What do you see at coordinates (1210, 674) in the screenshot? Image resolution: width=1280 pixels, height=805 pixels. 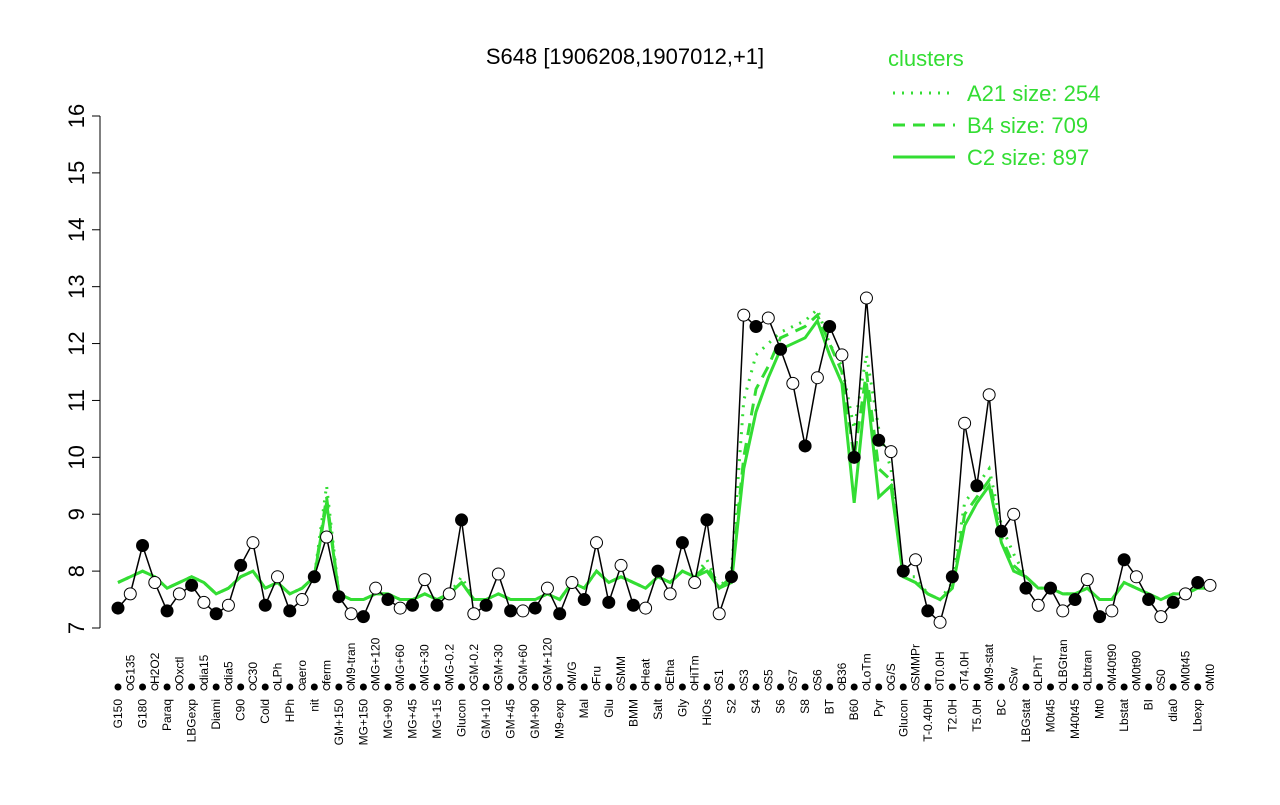 I see `x-tick-label: Mt0` at bounding box center [1210, 674].